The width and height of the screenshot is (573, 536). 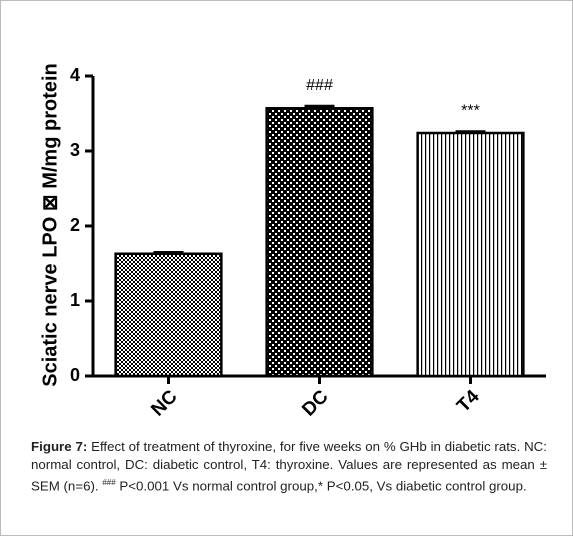 What do you see at coordinates (75, 300) in the screenshot?
I see `y-tick-label: 1` at bounding box center [75, 300].